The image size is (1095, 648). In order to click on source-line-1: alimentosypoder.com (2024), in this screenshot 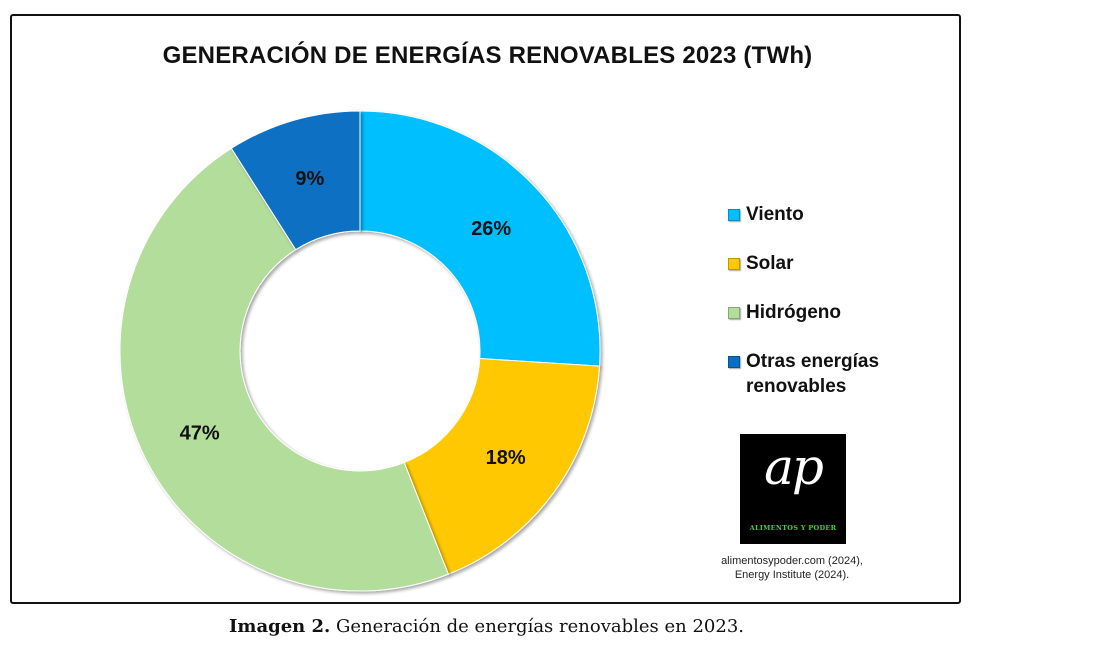, I will do `click(792, 561)`.